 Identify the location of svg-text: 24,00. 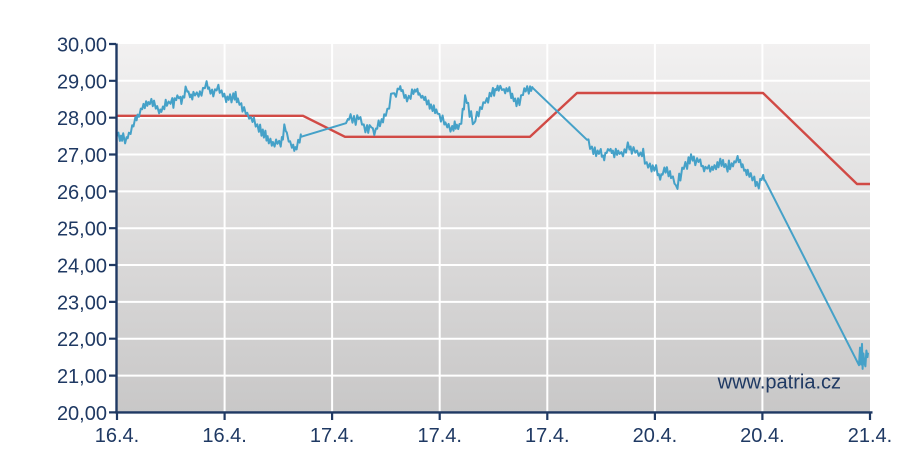
(82, 267).